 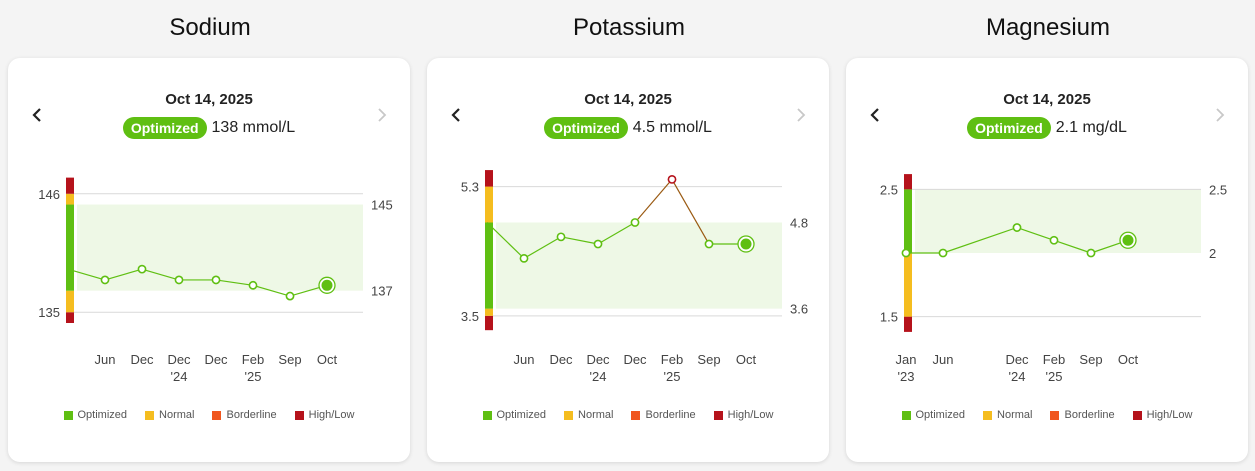 What do you see at coordinates (750, 415) in the screenshot?
I see `legend-label: High/Low` at bounding box center [750, 415].